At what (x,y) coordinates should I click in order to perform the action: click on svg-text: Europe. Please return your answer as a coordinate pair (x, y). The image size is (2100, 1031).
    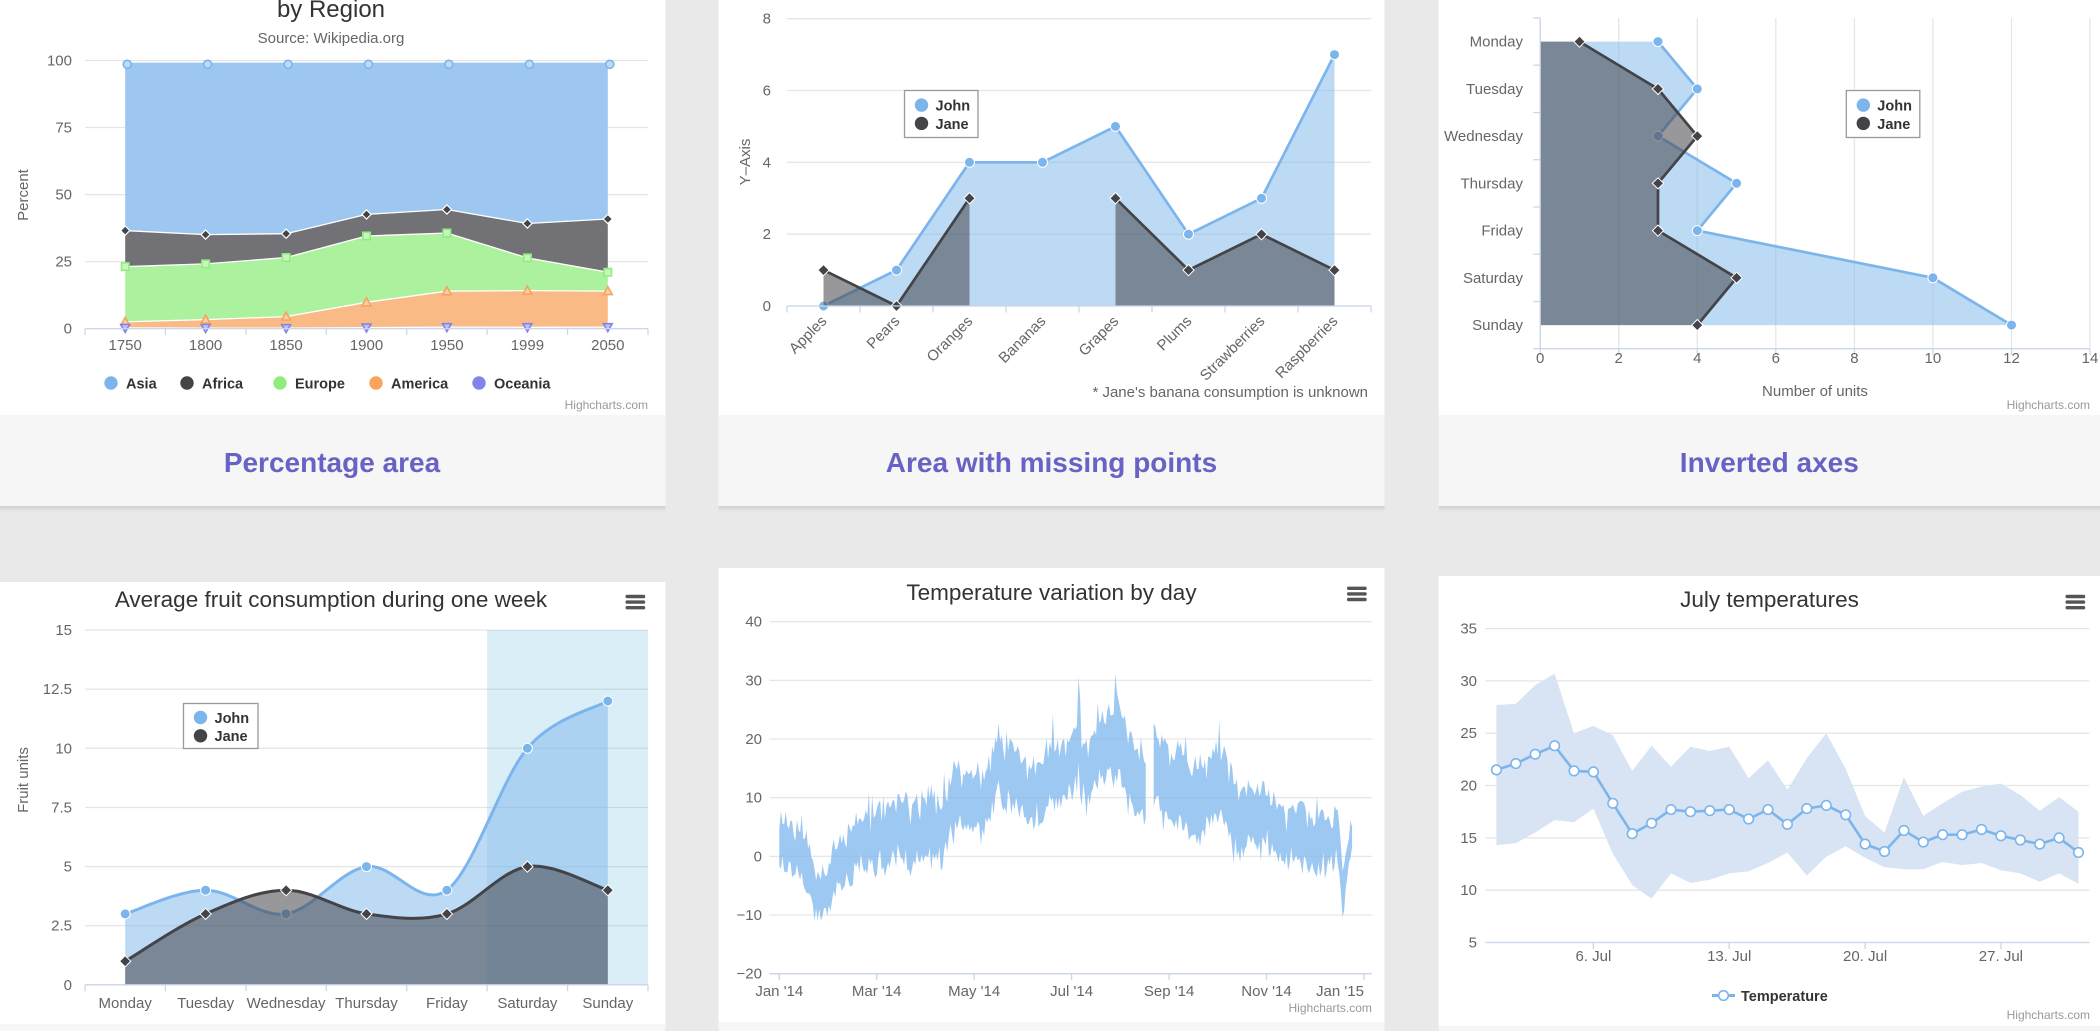
    Looking at the image, I should click on (320, 385).